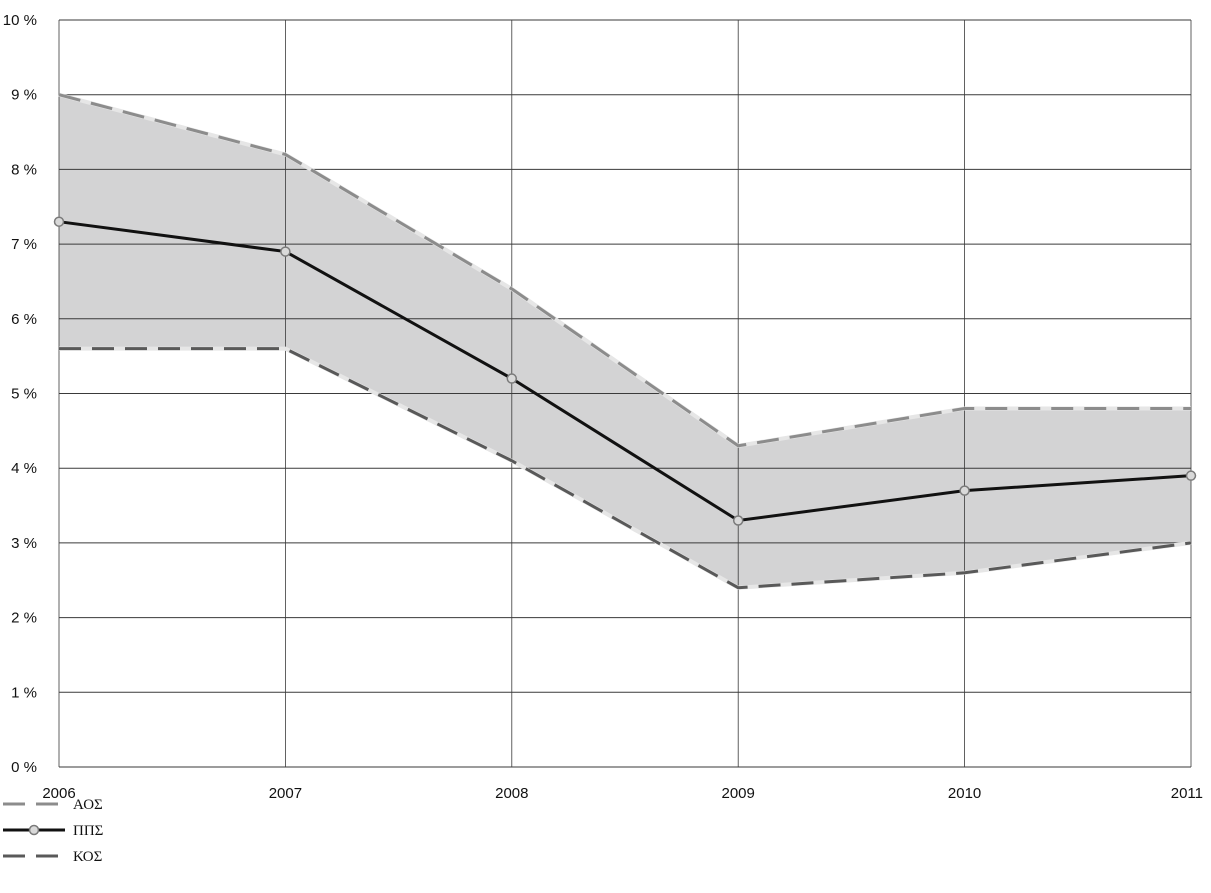 Image resolution: width=1211 pixels, height=893 pixels. I want to click on x-tick-label: 2007, so click(285, 793).